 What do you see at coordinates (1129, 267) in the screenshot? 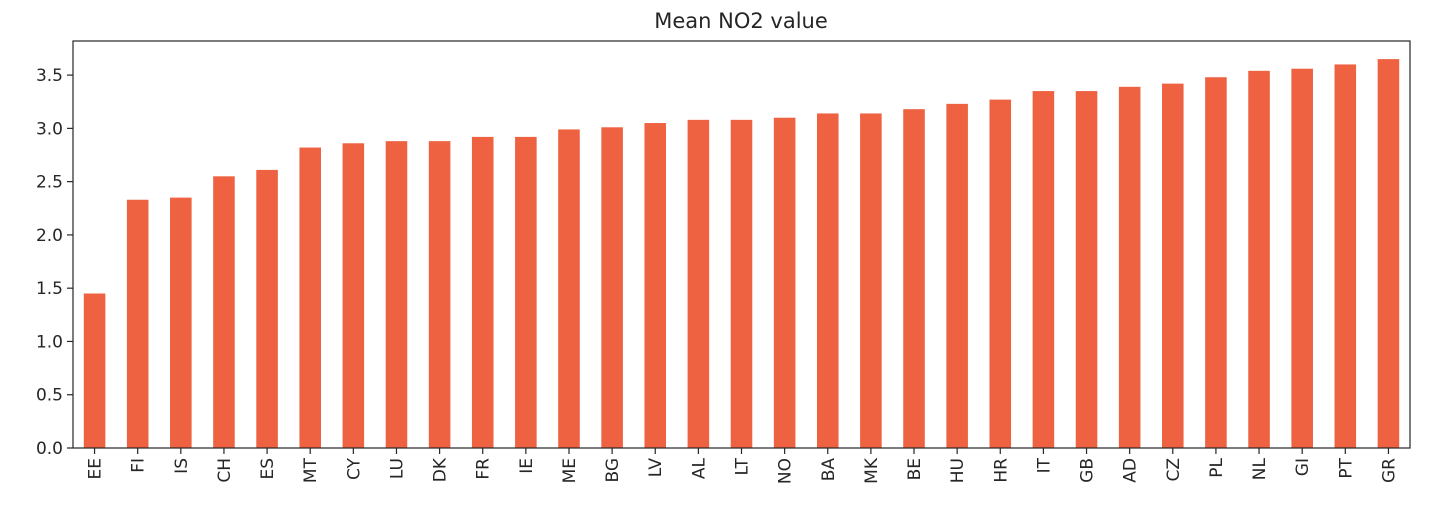
I see `bar-ad` at bounding box center [1129, 267].